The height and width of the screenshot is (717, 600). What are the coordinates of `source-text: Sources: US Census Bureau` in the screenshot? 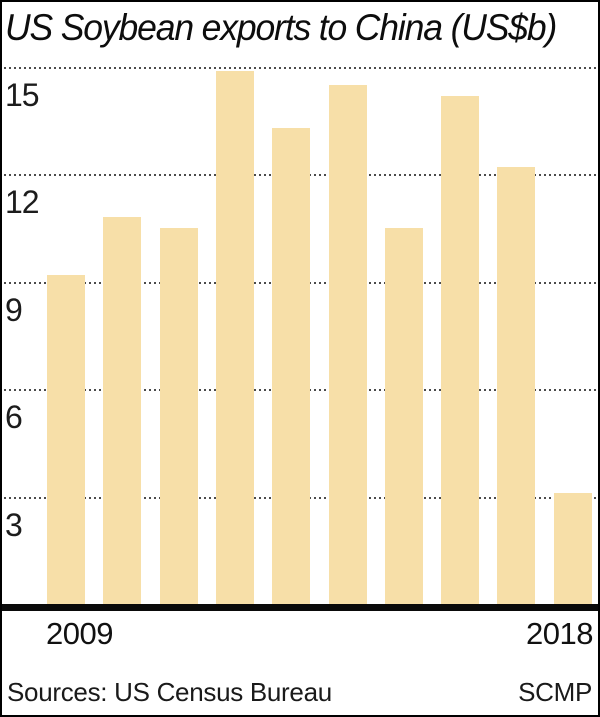 It's located at (169, 692).